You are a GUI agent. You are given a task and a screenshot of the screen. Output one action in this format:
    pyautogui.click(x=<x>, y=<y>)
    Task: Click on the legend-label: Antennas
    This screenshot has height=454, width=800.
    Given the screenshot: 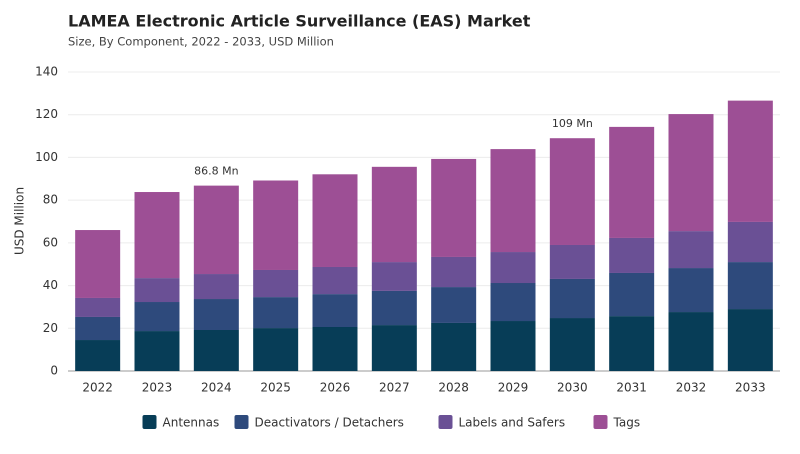 What is the action you would take?
    pyautogui.click(x=191, y=423)
    